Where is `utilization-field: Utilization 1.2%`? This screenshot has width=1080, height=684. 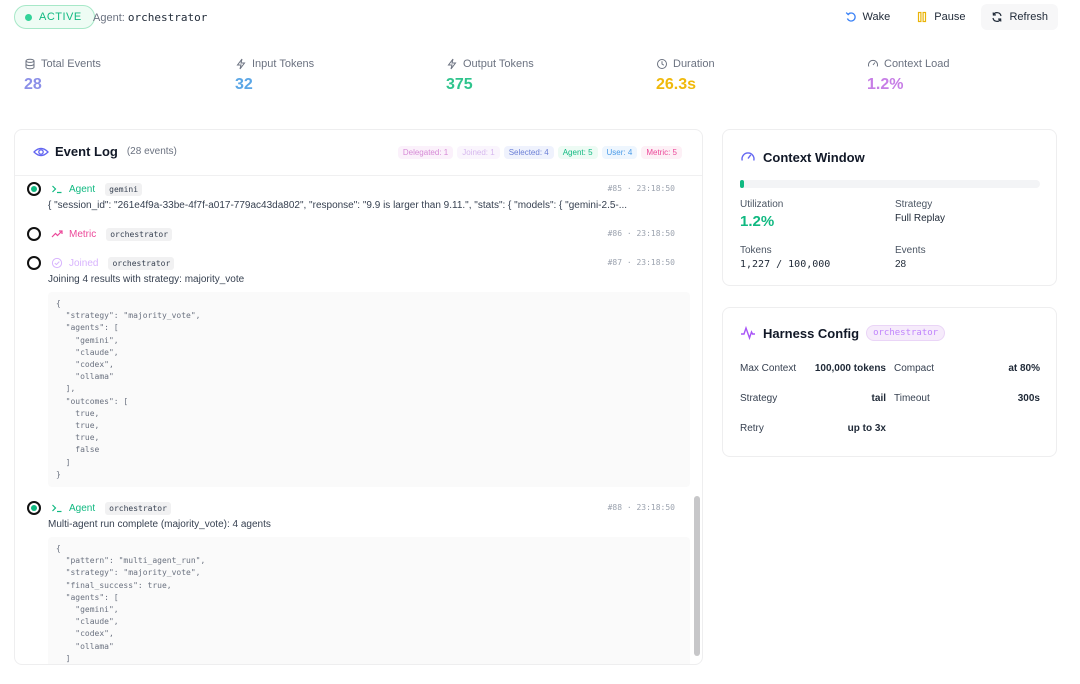 utilization-field: Utilization 1.2% is located at coordinates (761, 214).